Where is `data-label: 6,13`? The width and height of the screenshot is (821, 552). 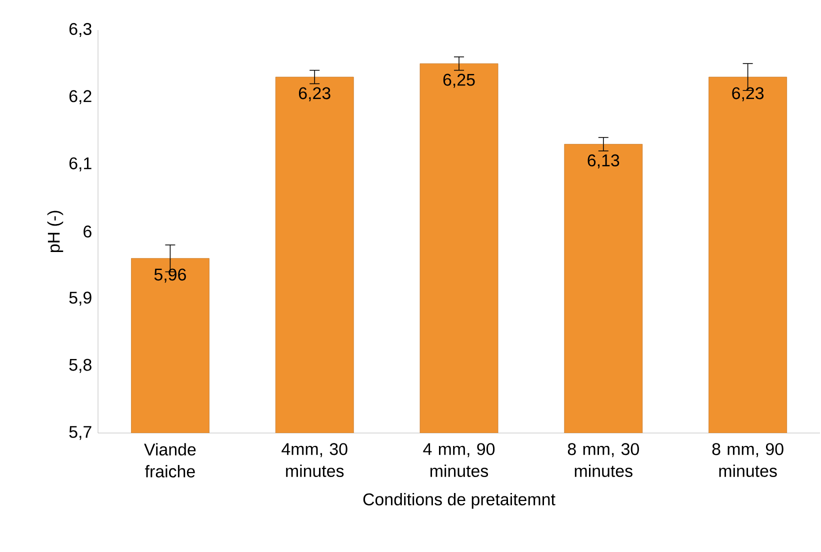 data-label: 6,13 is located at coordinates (604, 161).